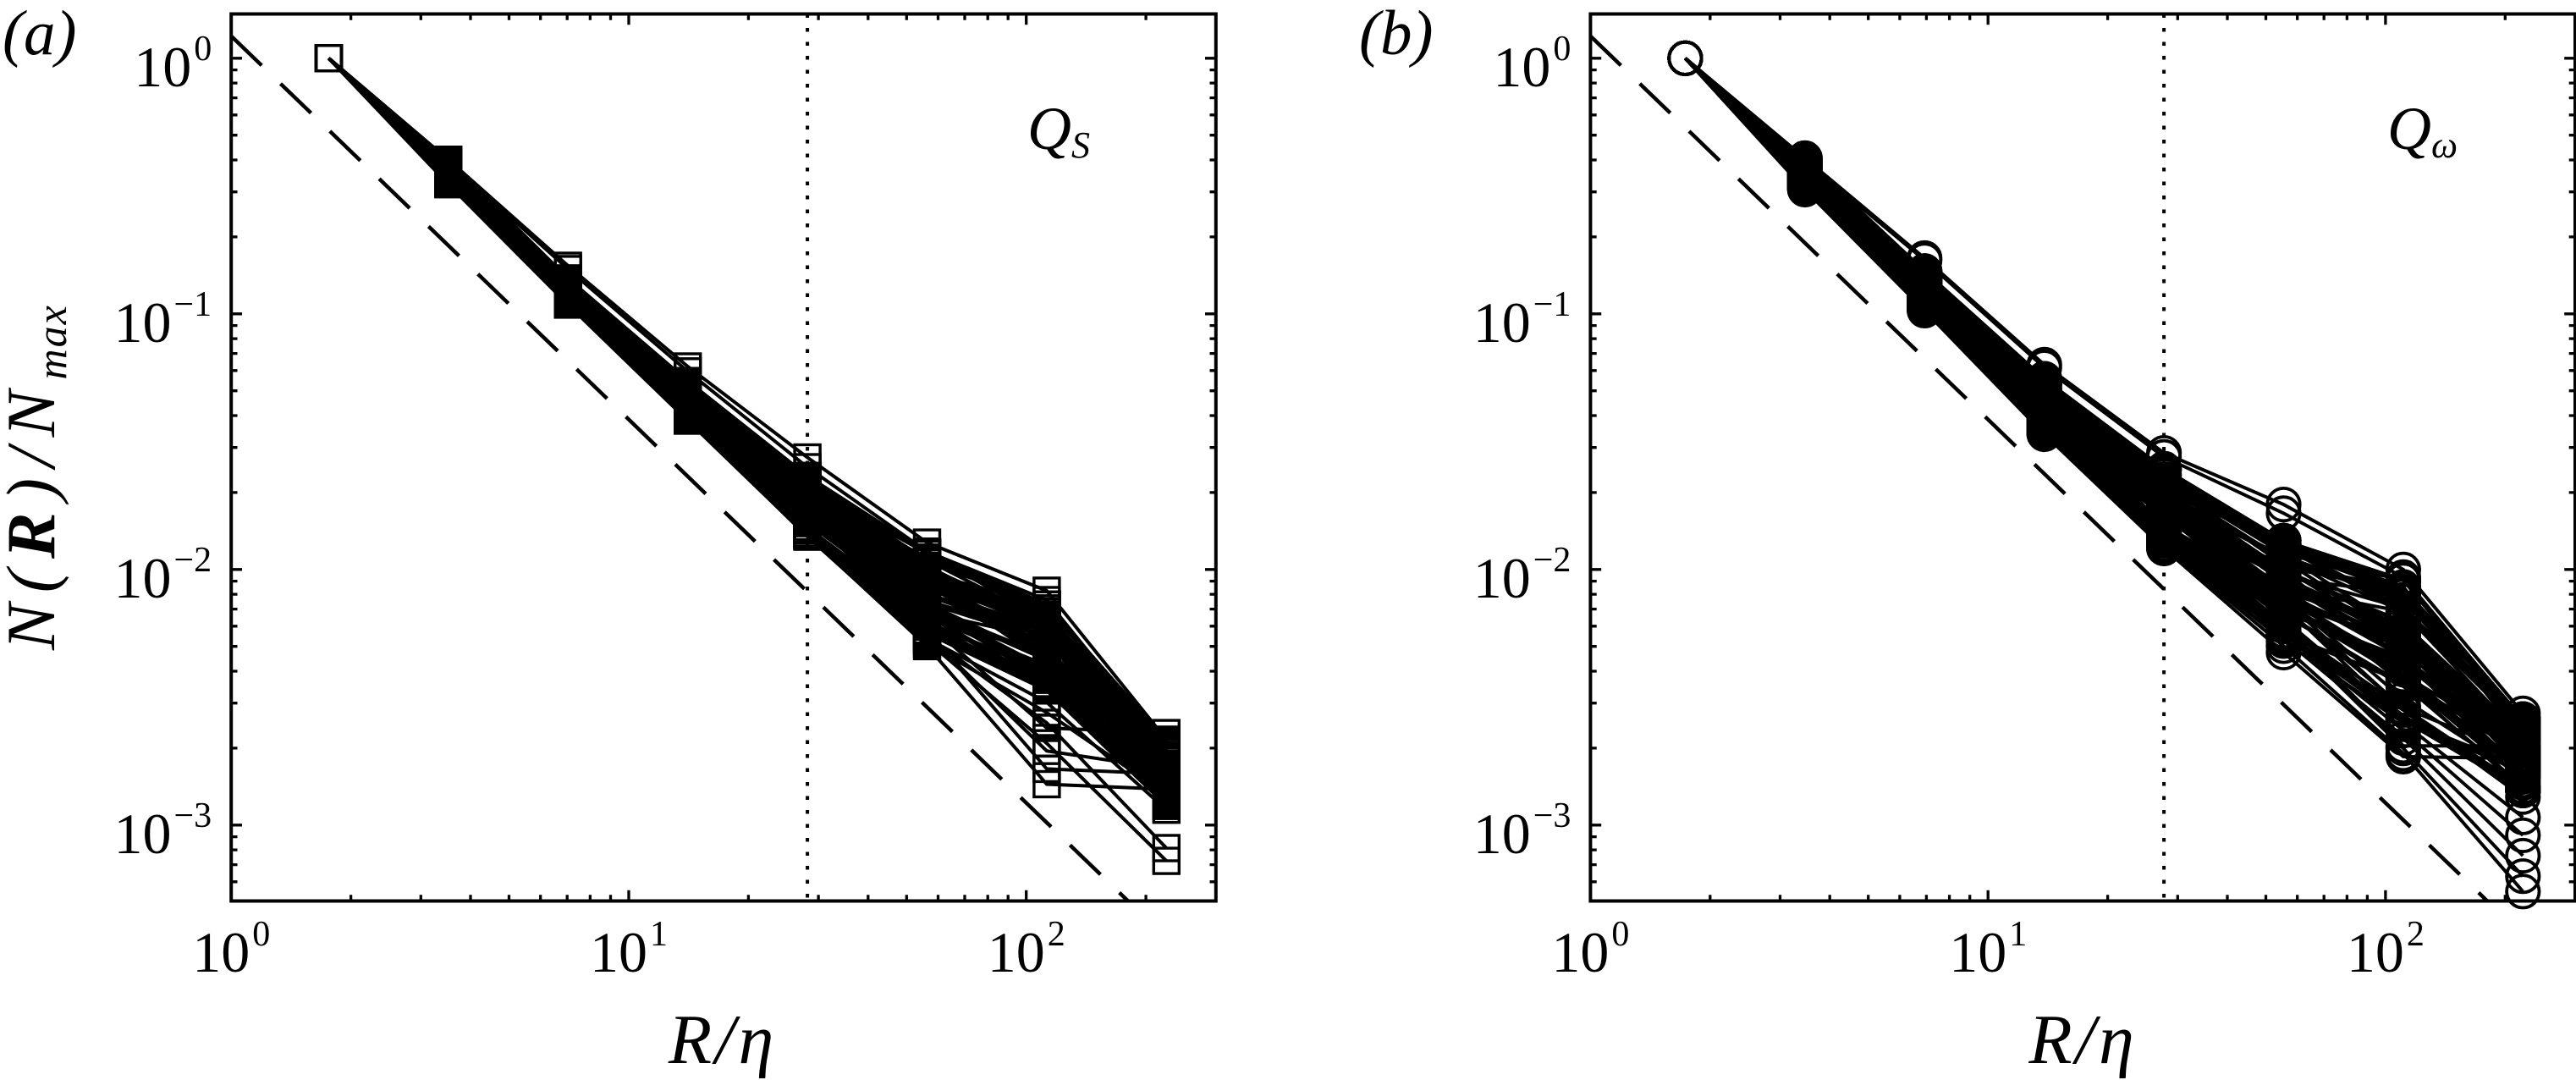 The width and height of the screenshot is (2576, 1080). Describe the element at coordinates (1058, 130) in the screenshot. I see `svg-text: QS` at that location.